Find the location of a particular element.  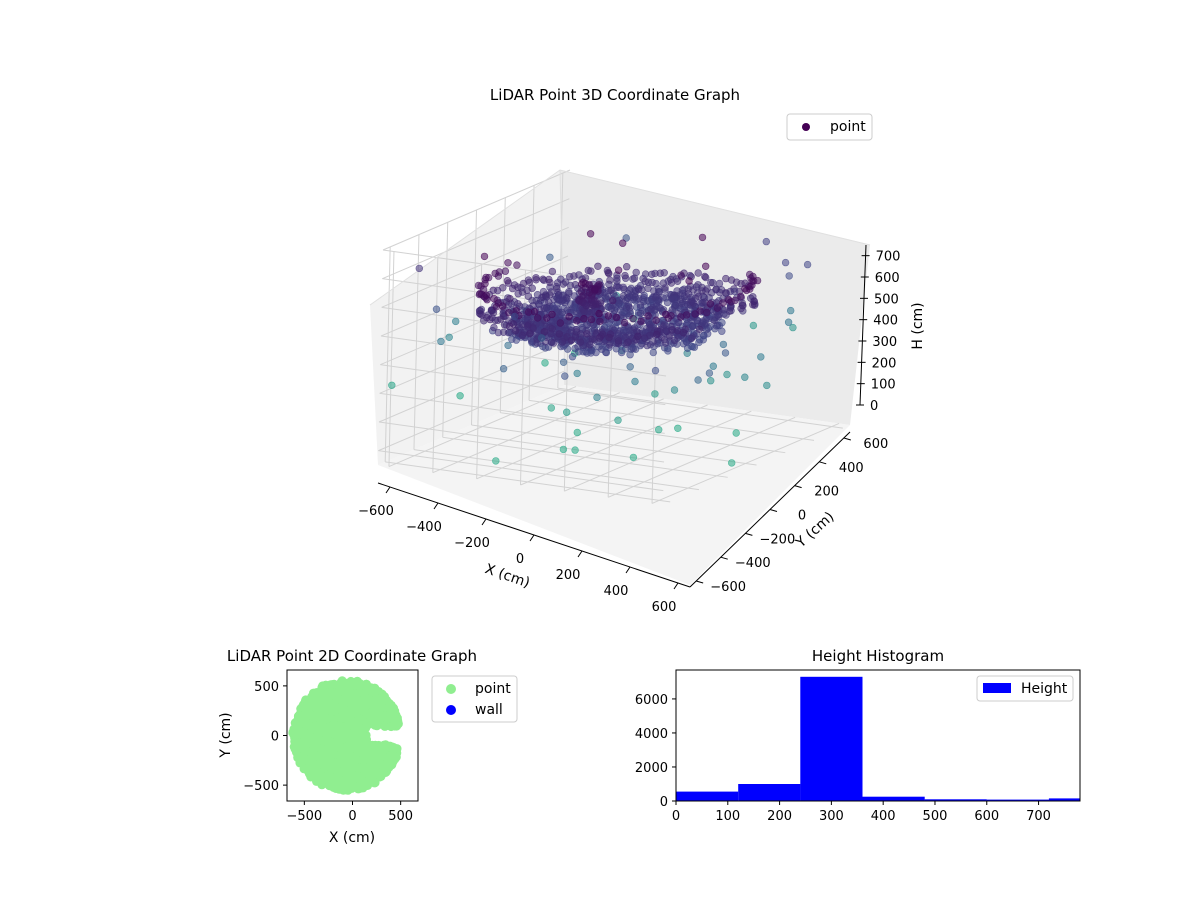

scatter2d-plot is located at coordinates (352, 735).